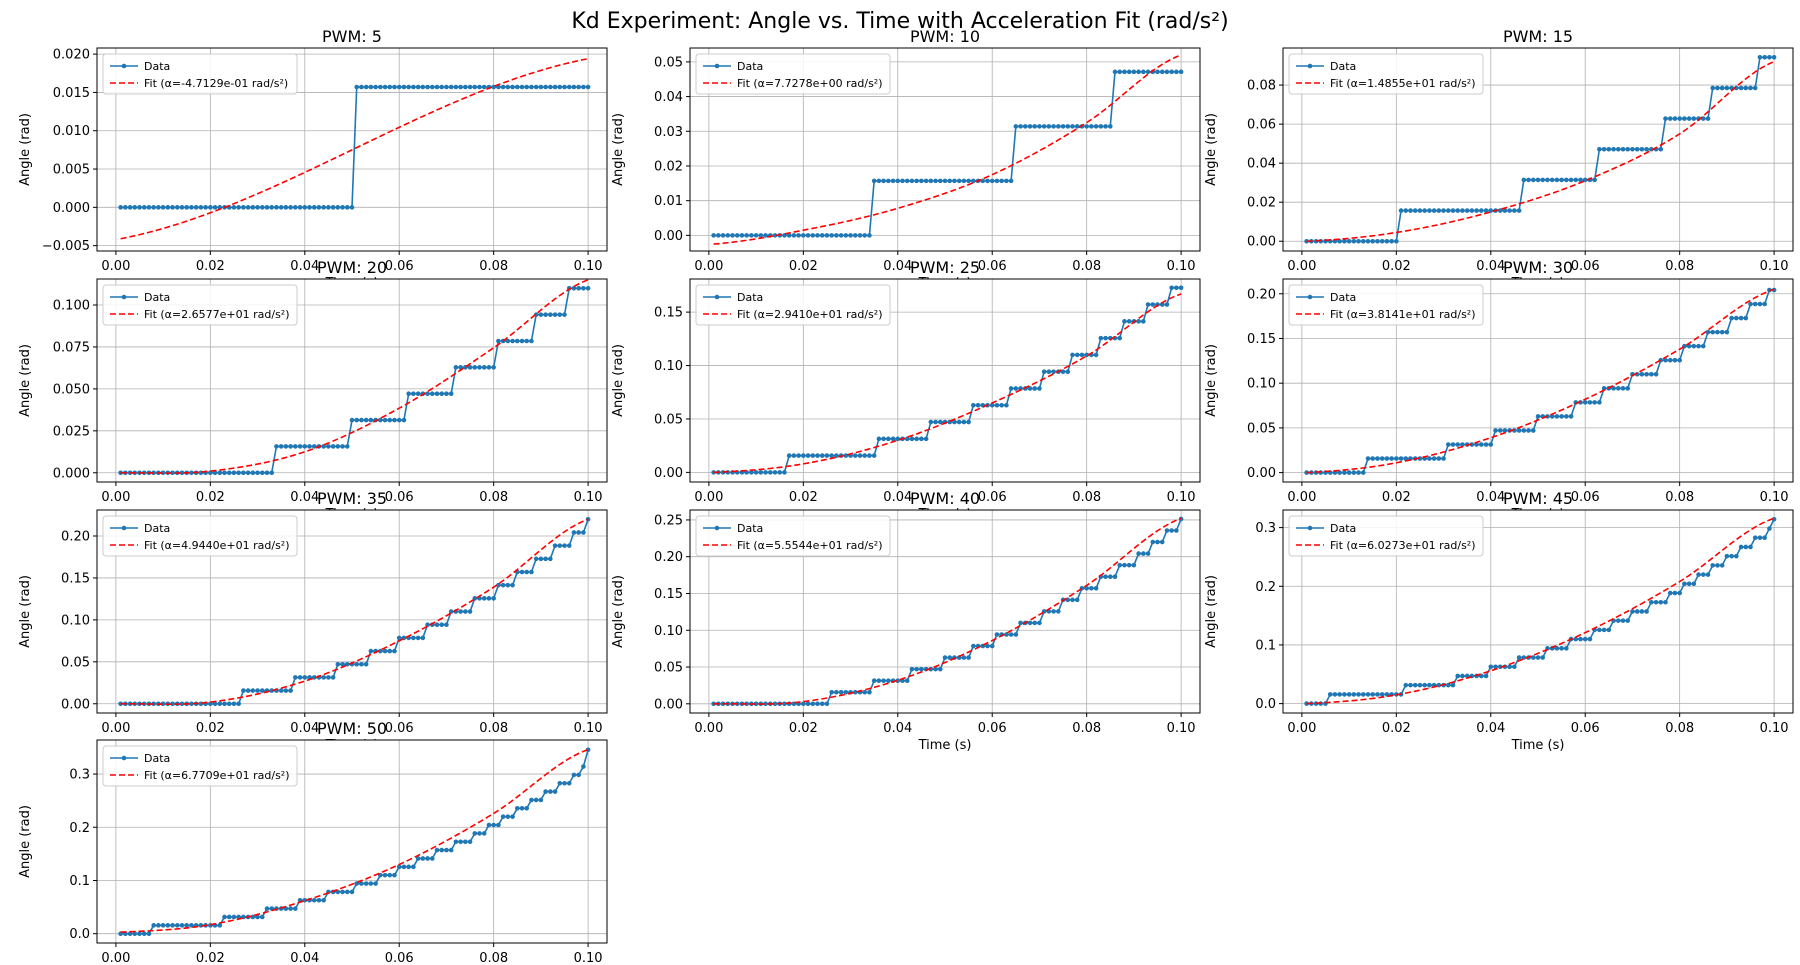  What do you see at coordinates (1386, 74) in the screenshot?
I see `legend: Data Fit (α=1.4855e+01 rad/s²)` at bounding box center [1386, 74].